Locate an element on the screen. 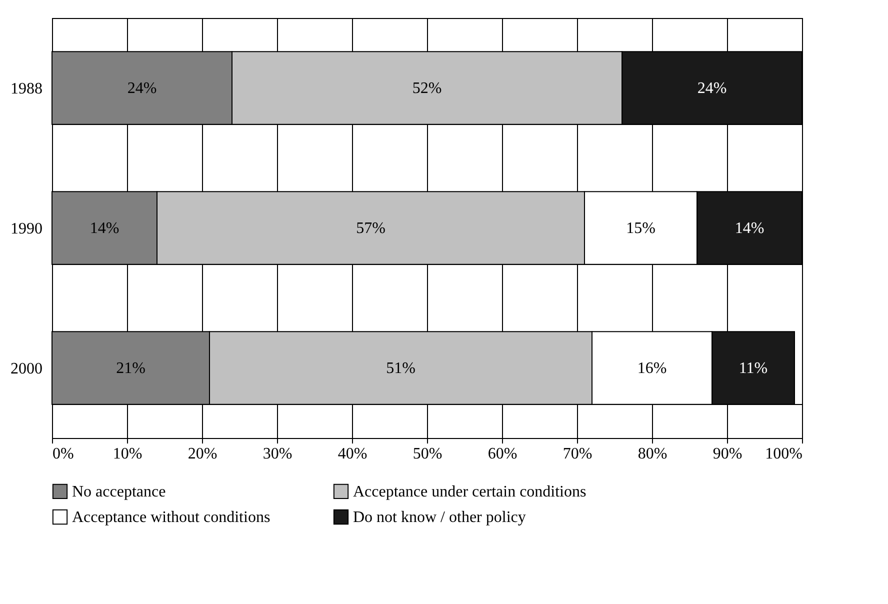 The image size is (888, 604). y-tick-label: 1990 is located at coordinates (26, 229).